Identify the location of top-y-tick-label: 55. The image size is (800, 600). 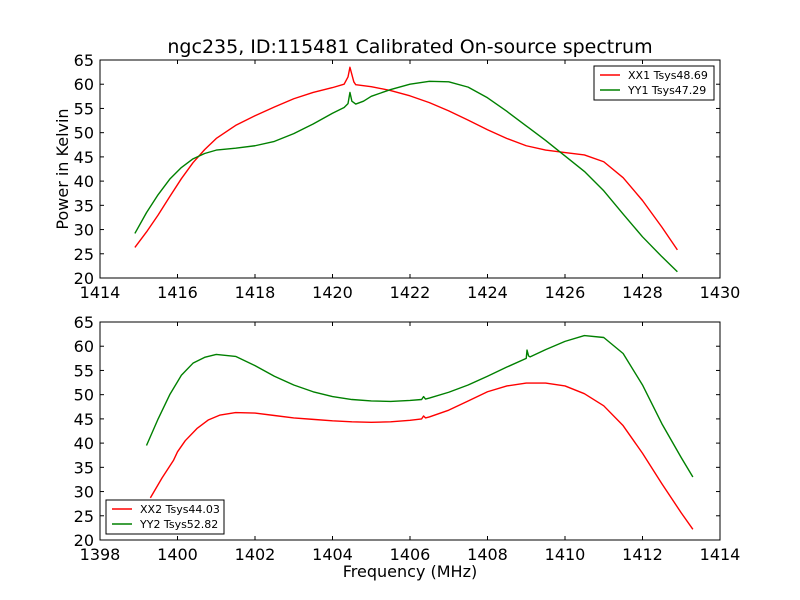
(84, 108).